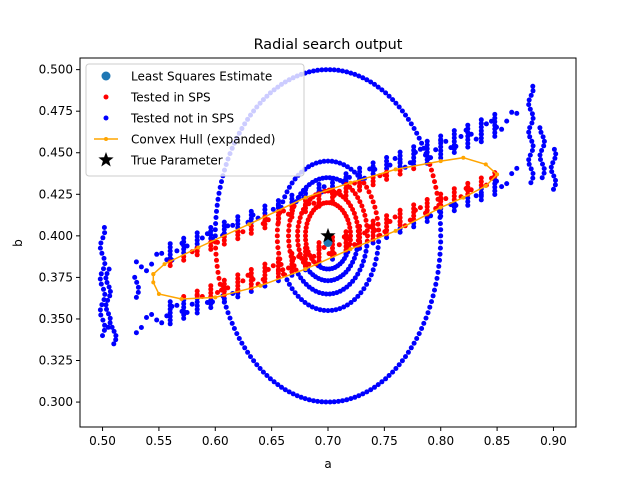  Describe the element at coordinates (440, 441) in the screenshot. I see `x-tick-label: 0.80` at that location.